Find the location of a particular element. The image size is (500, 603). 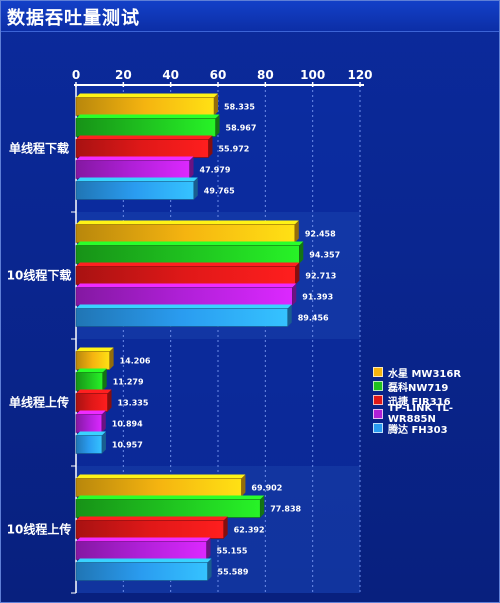

value-label: 94.357 is located at coordinates (324, 255).